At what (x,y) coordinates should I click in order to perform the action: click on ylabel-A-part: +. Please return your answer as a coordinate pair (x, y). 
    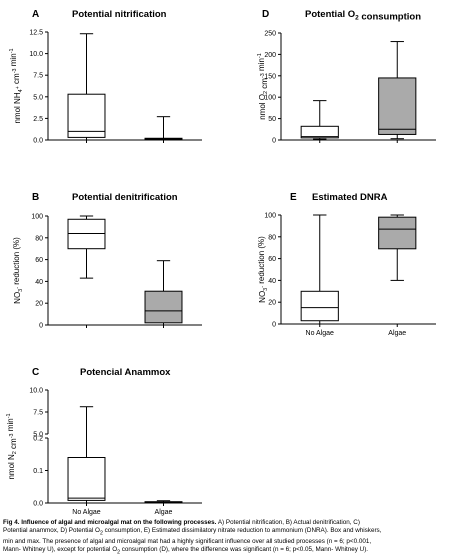
    Looking at the image, I should click on (18, 87).